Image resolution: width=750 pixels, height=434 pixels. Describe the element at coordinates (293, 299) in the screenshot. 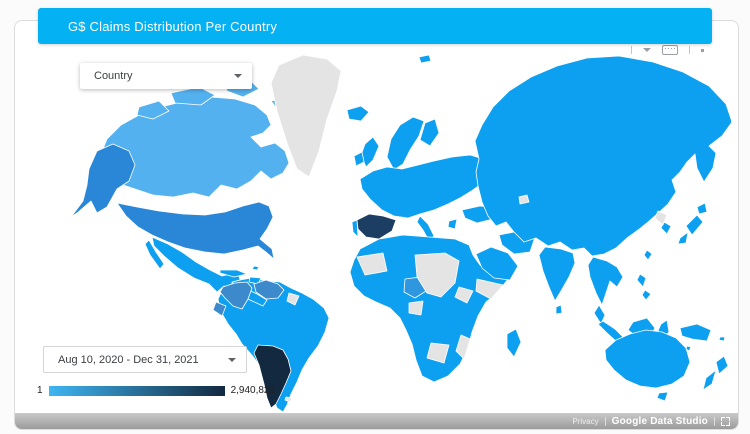

I see `country-suriname` at that location.